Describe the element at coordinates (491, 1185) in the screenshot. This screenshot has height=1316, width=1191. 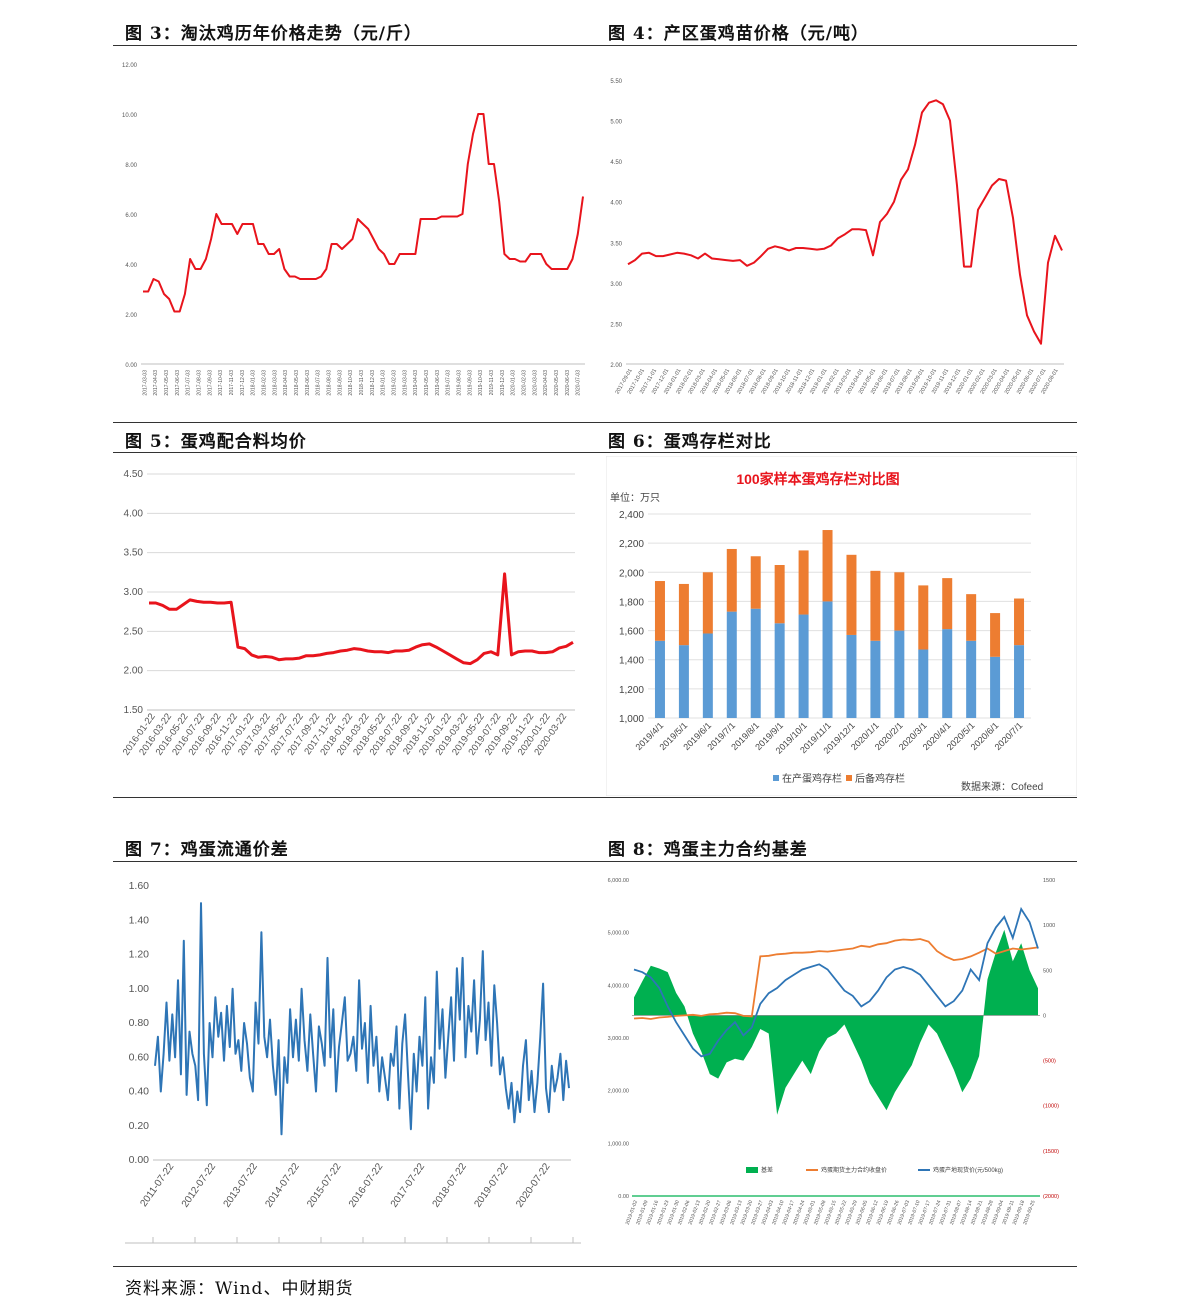
I see `x-tick-label: 2019-07-22` at that location.